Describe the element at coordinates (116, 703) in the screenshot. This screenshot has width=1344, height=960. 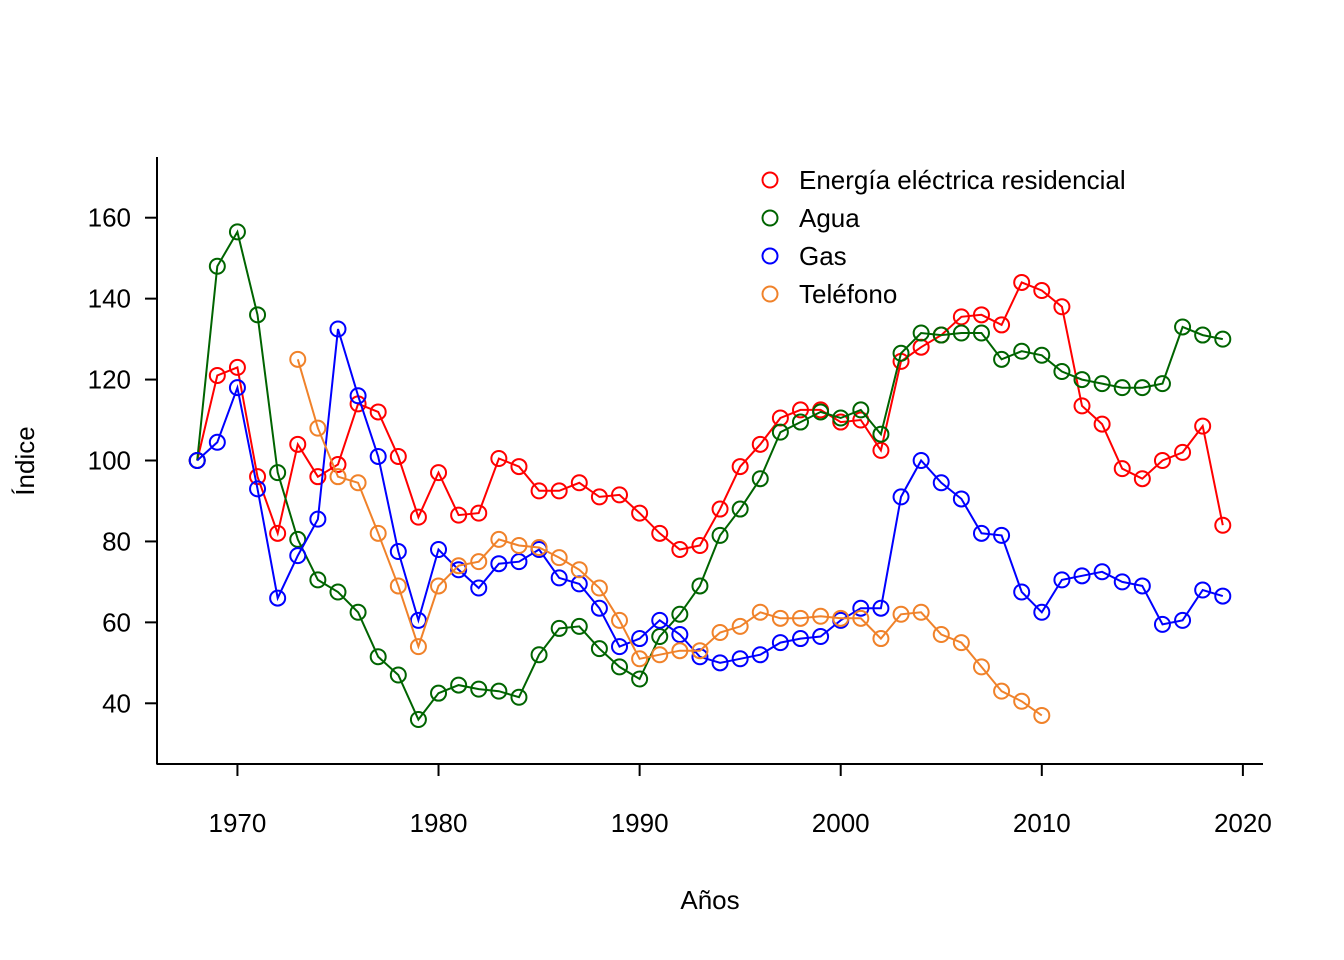
I see `y-tick-label: 40` at that location.